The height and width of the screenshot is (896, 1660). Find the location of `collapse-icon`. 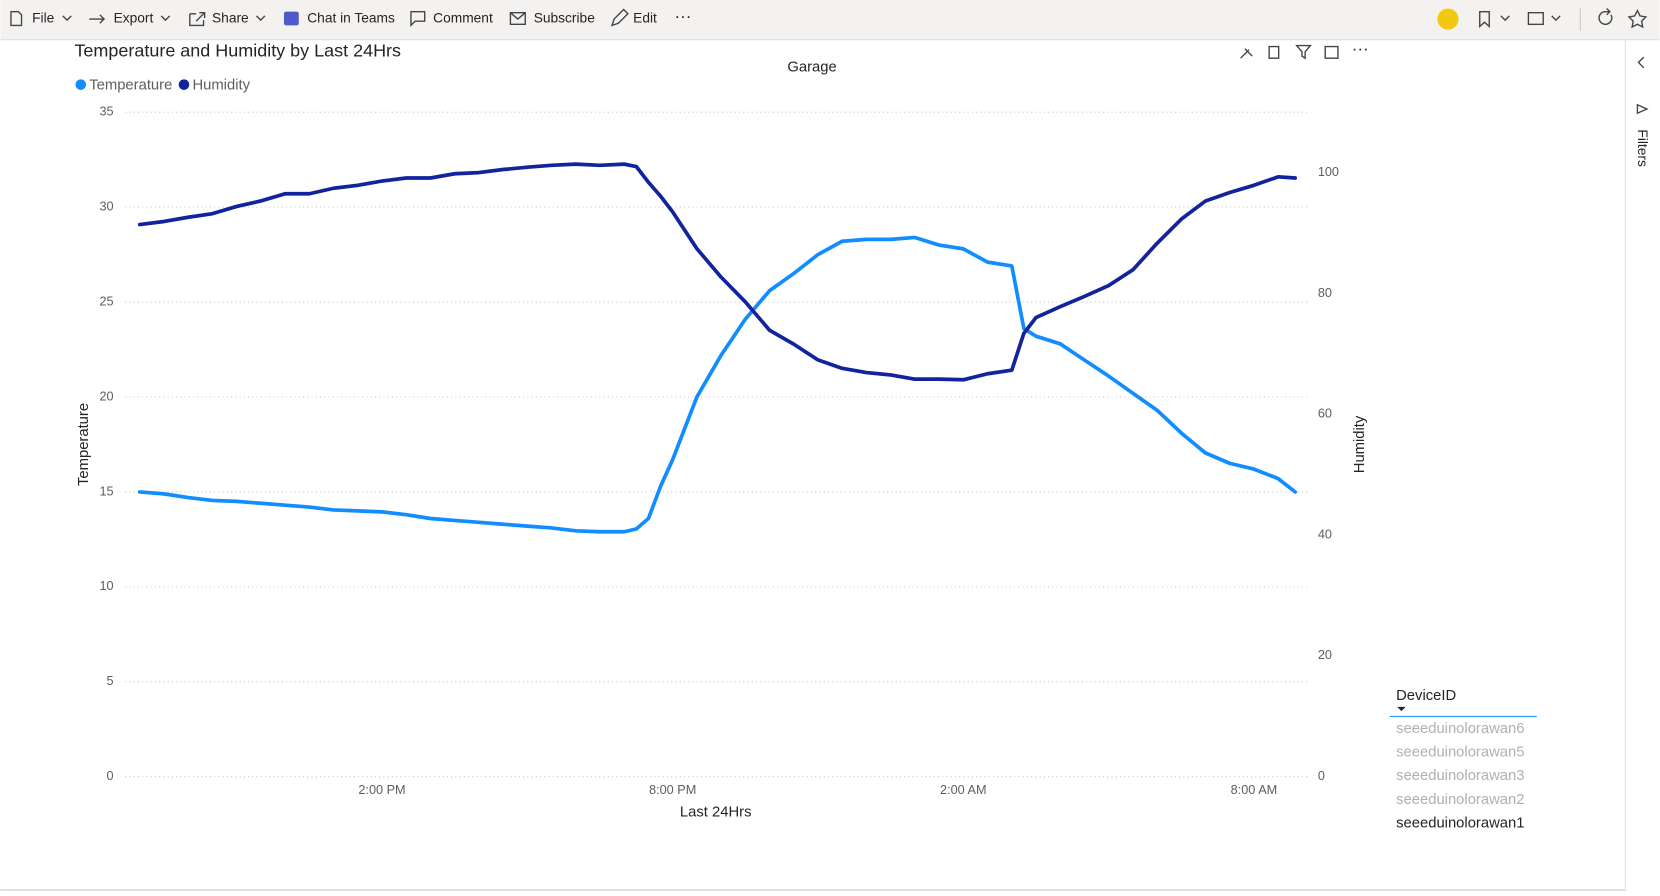

collapse-icon is located at coordinates (1641, 62).